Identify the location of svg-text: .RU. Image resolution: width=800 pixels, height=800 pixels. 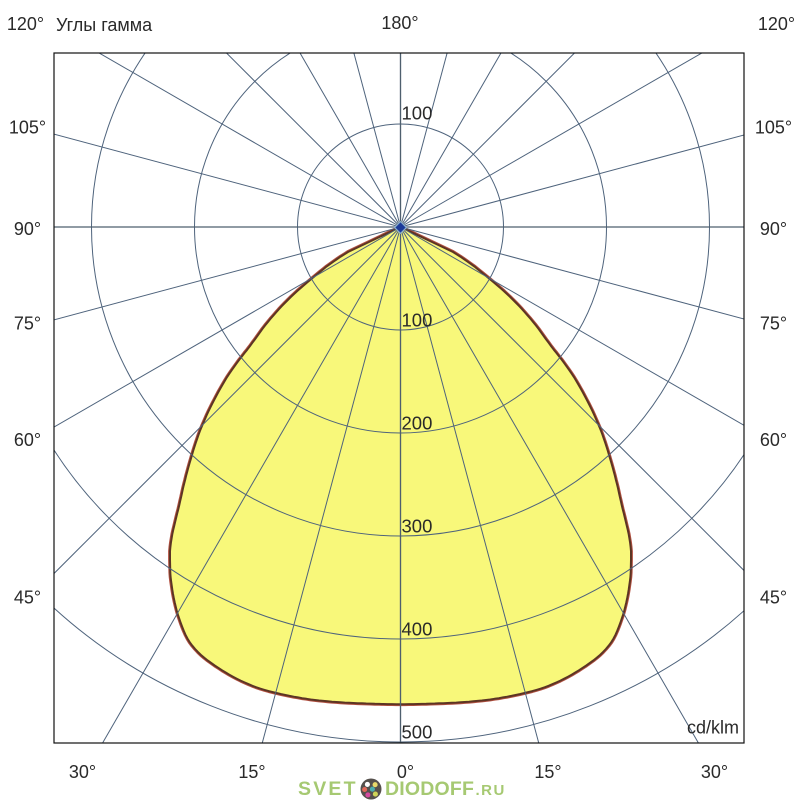
(491, 790).